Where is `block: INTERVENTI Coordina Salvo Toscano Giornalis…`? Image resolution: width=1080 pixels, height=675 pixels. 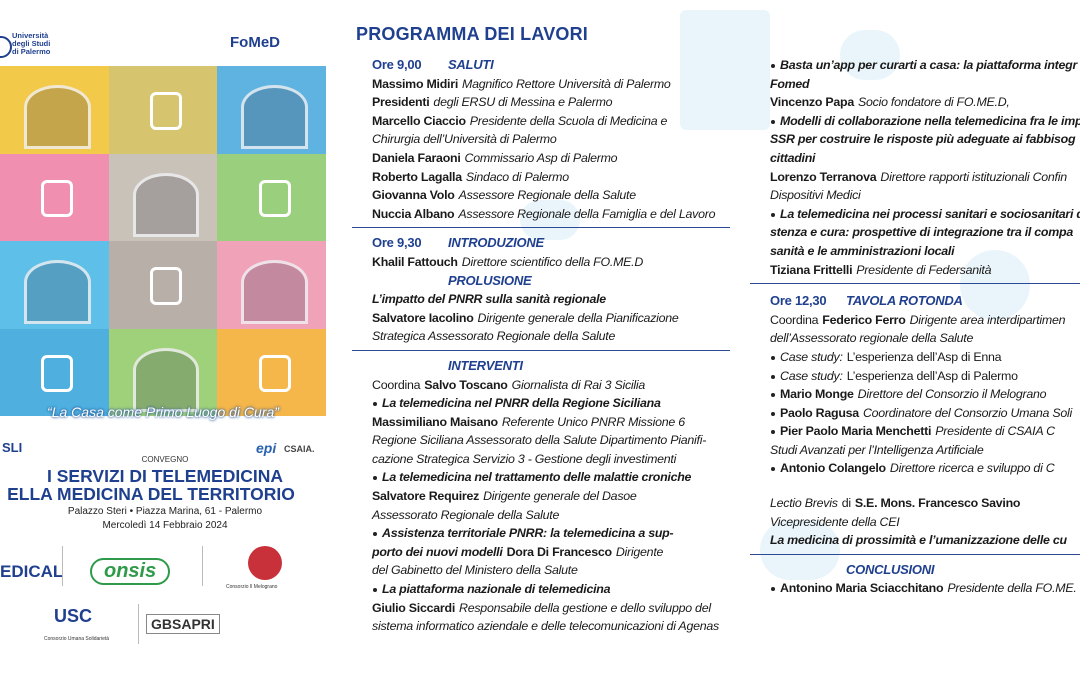 block: INTERVENTI Coordina Salvo Toscano Giornalis… is located at coordinates (541, 496).